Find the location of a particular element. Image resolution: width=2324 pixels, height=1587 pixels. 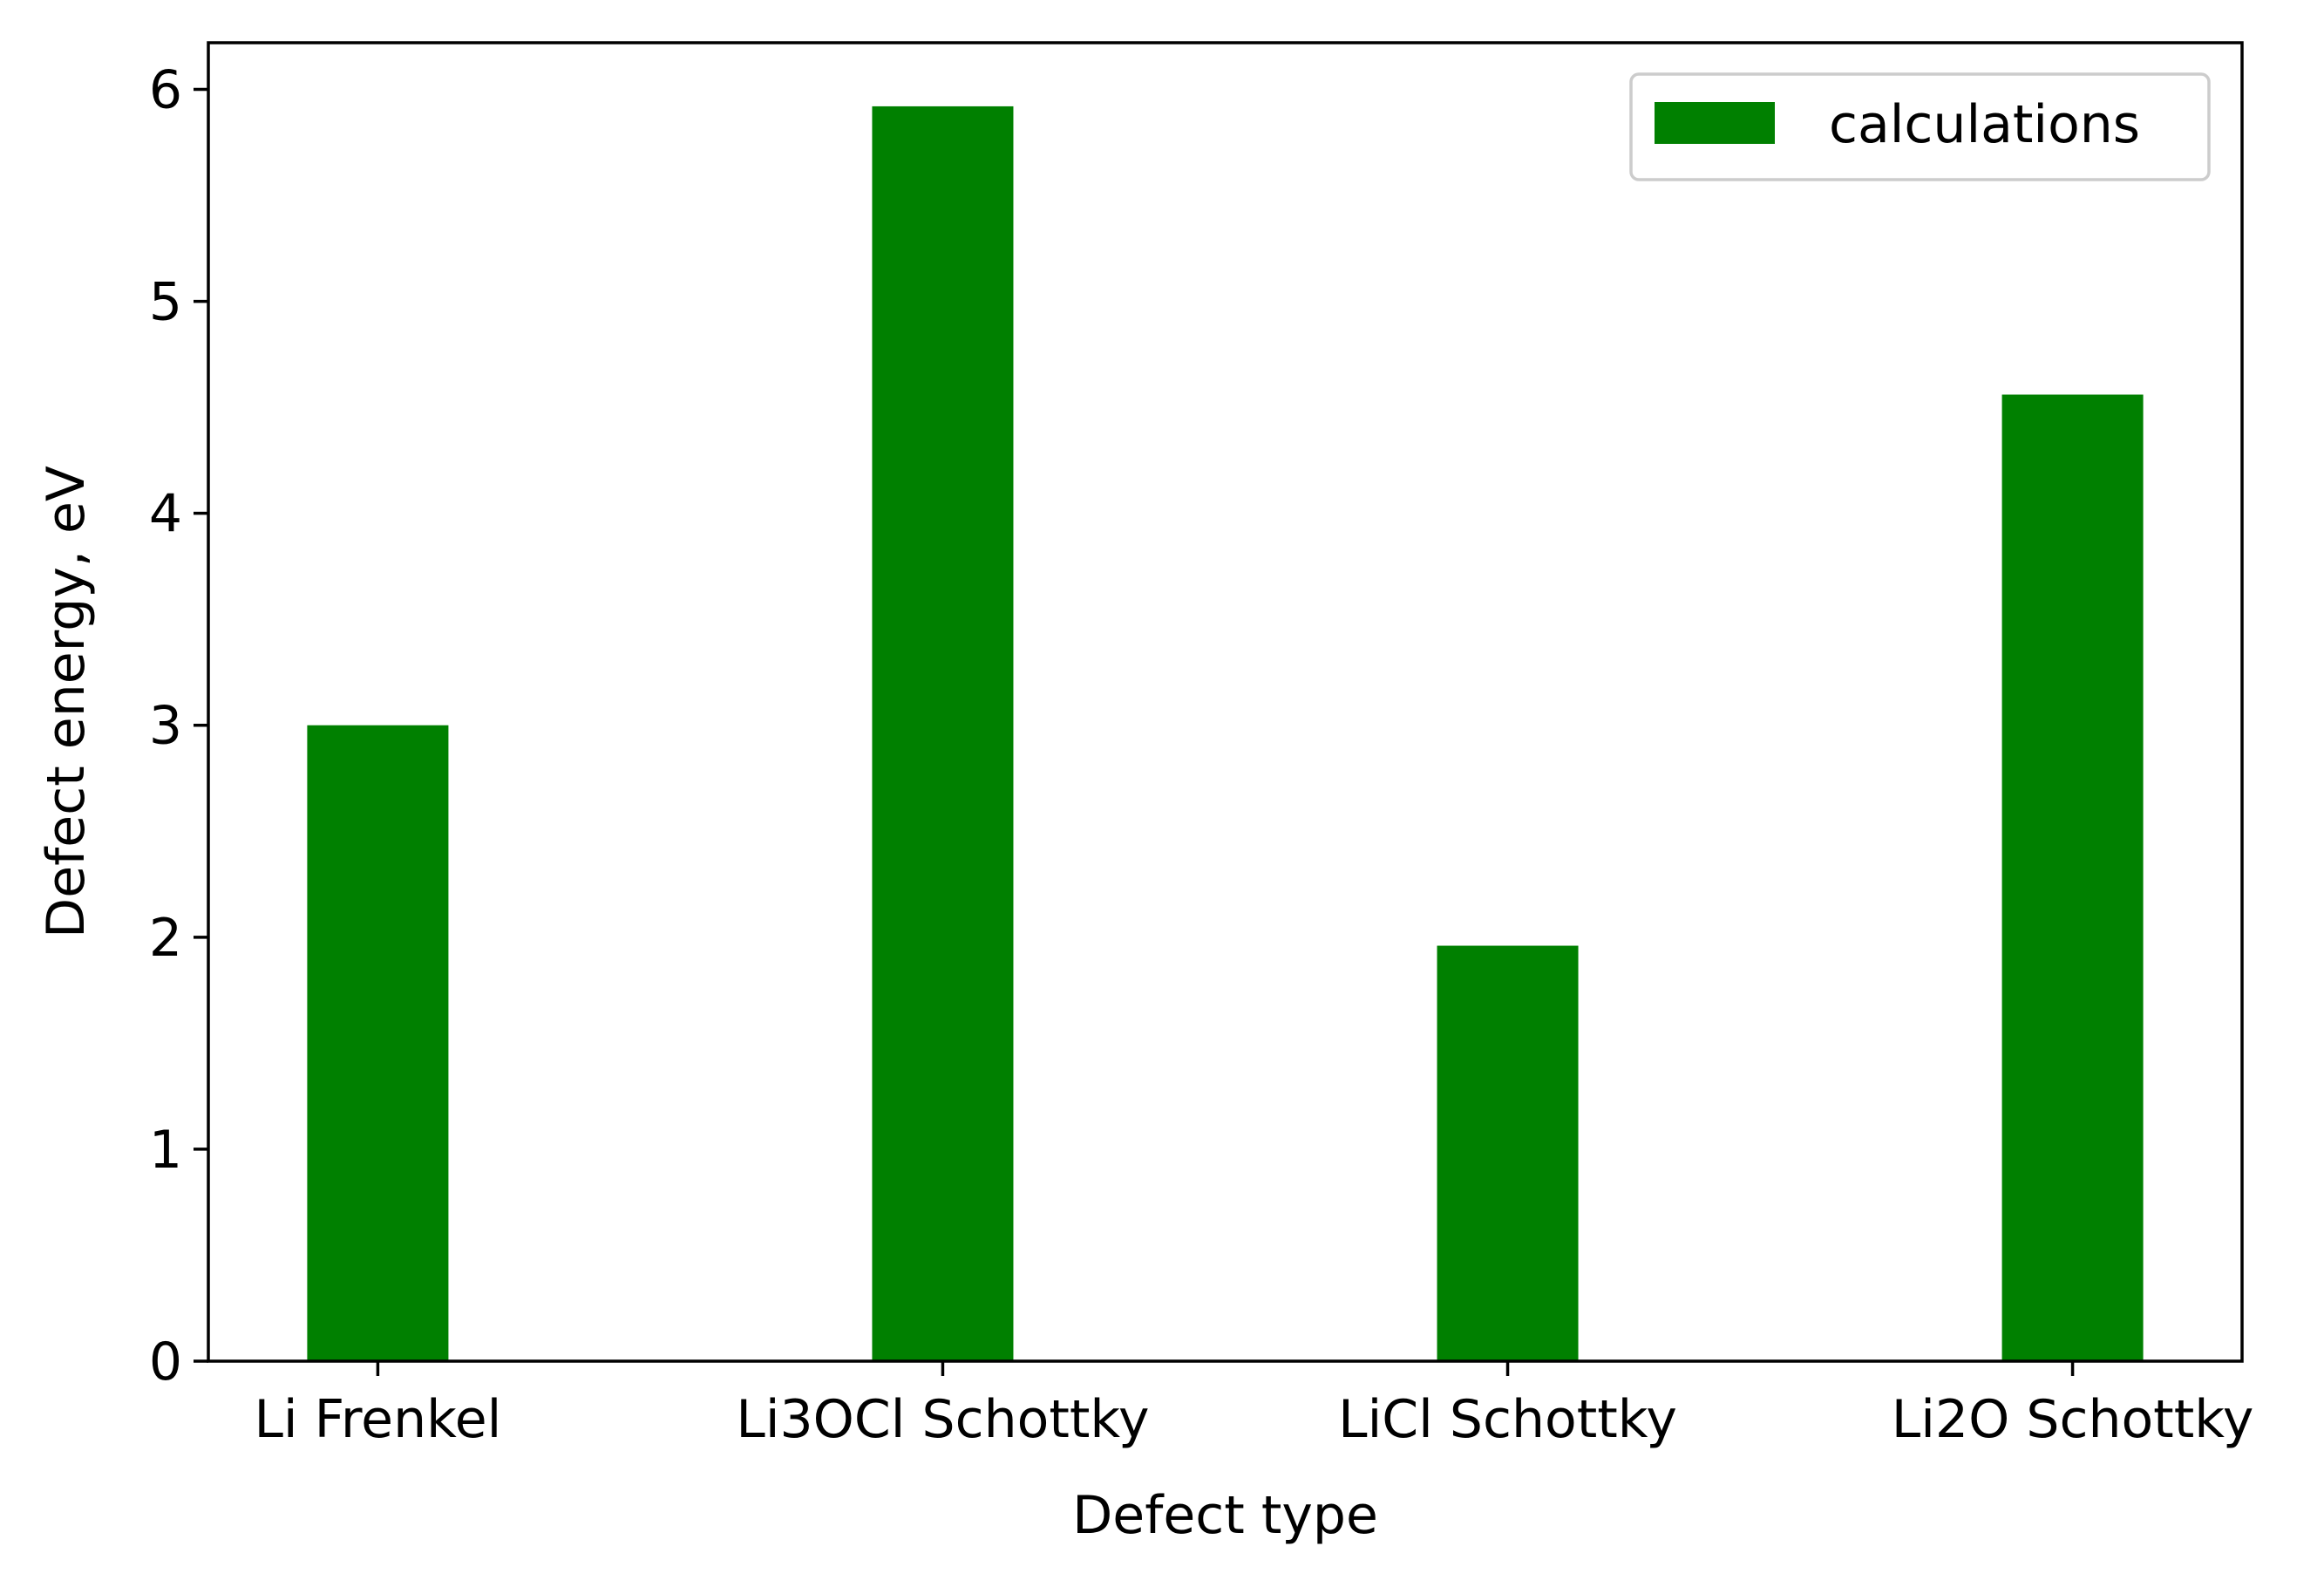

legend-frame is located at coordinates (1920, 126).